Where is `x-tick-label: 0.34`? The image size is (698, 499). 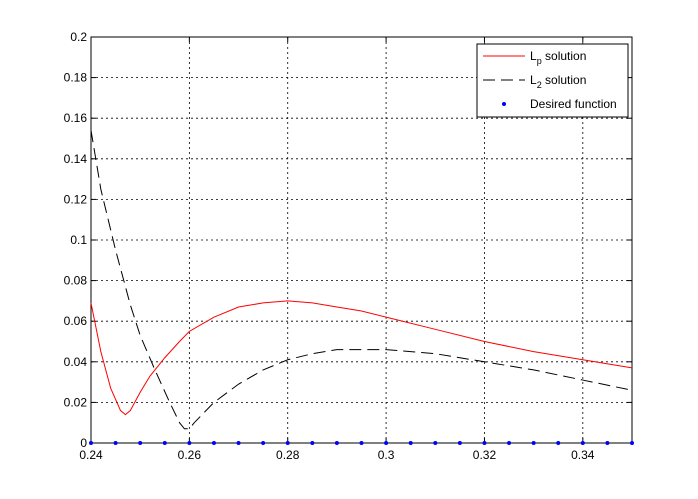 x-tick-label: 0.34 is located at coordinates (583, 455).